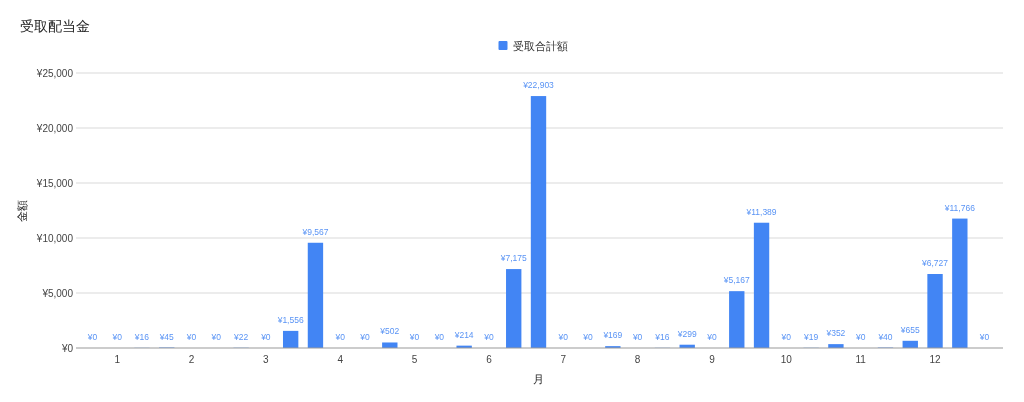  I want to click on x-tick-label: 4, so click(340, 359).